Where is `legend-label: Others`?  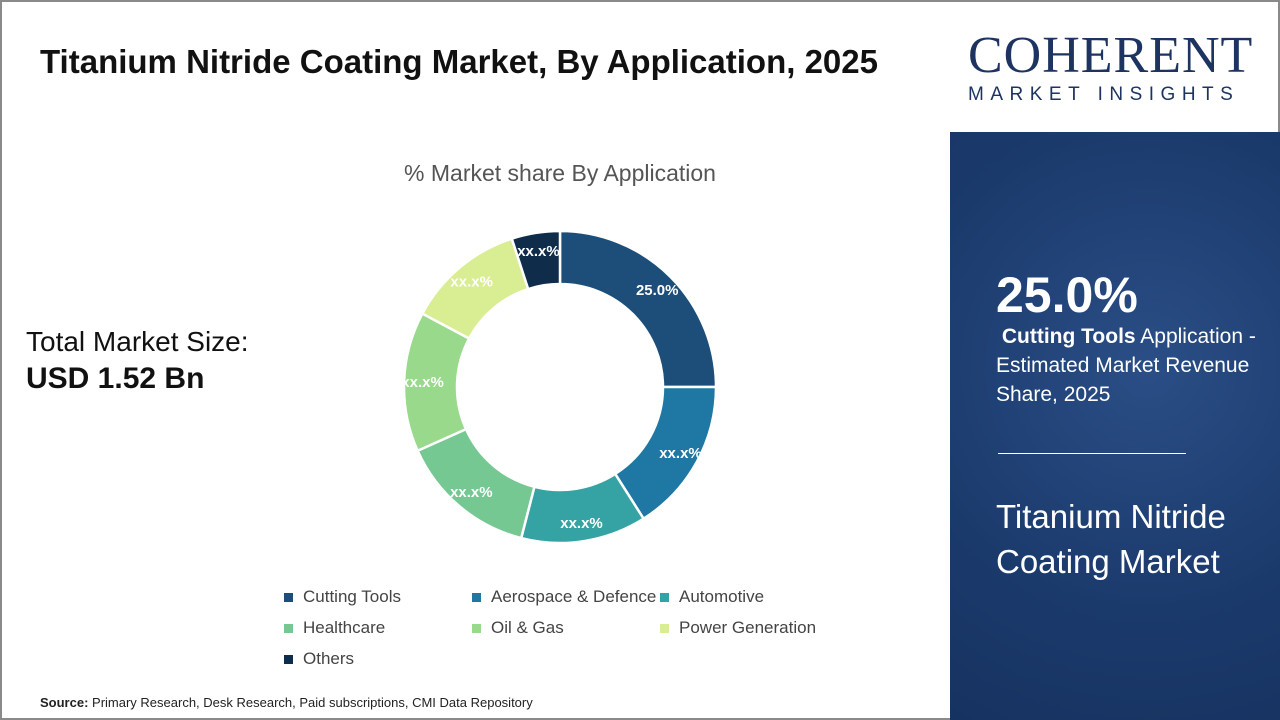 legend-label: Others is located at coordinates (329, 658).